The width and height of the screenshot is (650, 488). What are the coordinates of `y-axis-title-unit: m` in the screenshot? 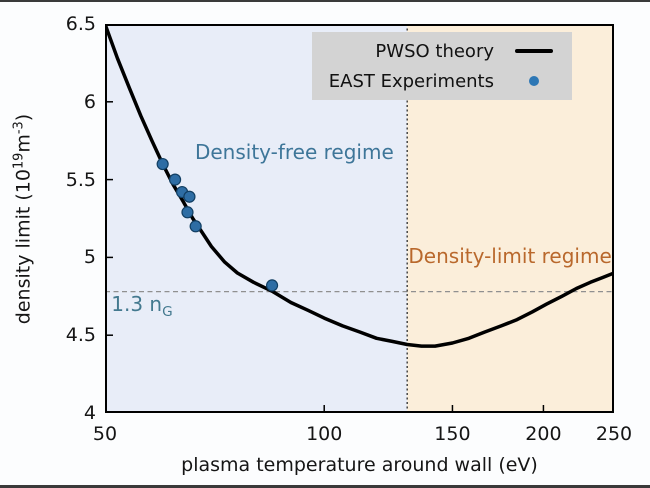 It's located at (23, 143).